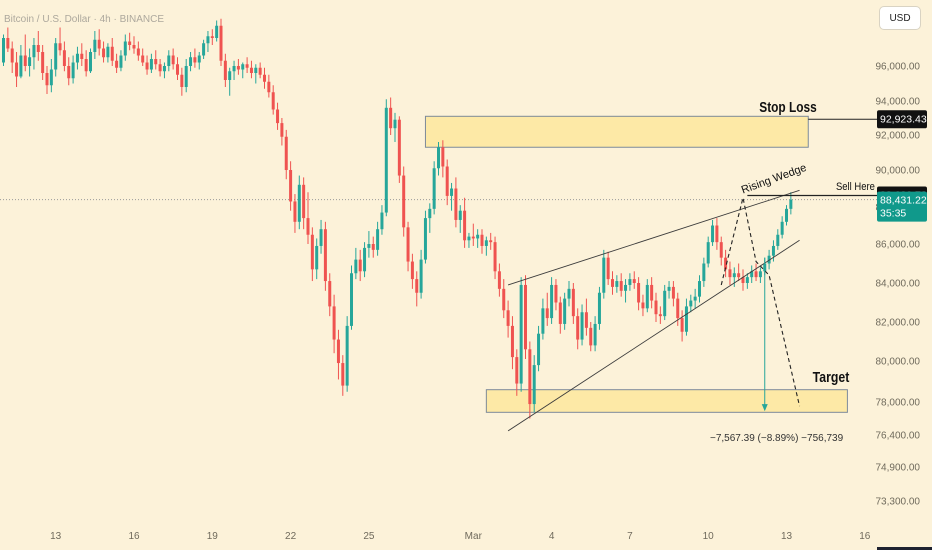 The width and height of the screenshot is (932, 550). I want to click on y-tick-label: 74,900.00, so click(898, 468).